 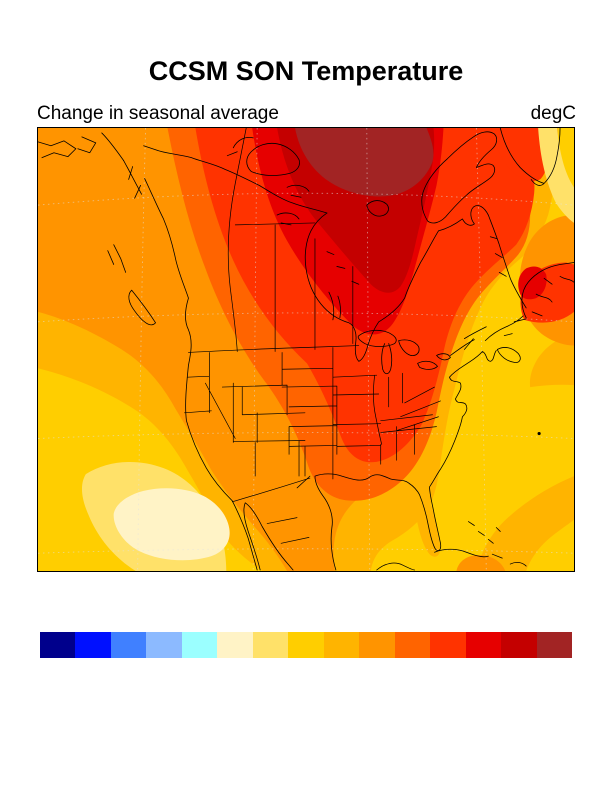 What do you see at coordinates (481, 563) in the screenshot?
I see `fill-orange-cuba-patch` at bounding box center [481, 563].